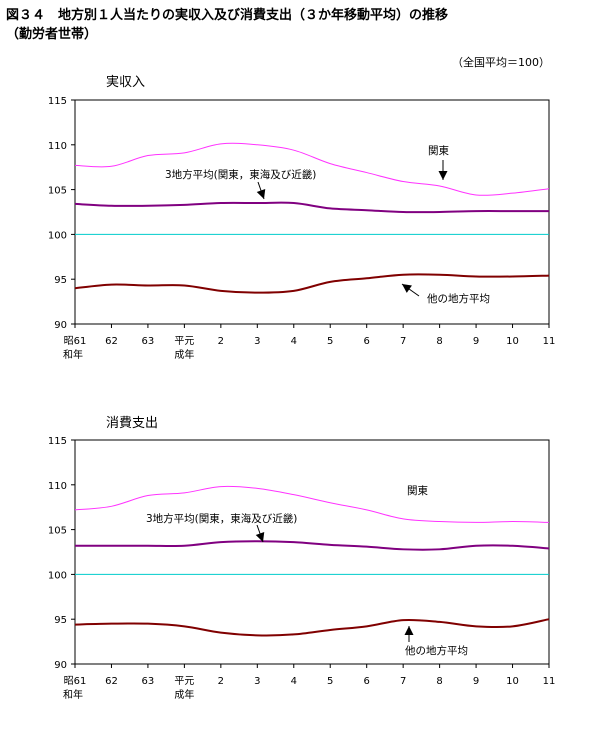  I want to click on base-note: （全国平均＝100）, so click(501, 62).